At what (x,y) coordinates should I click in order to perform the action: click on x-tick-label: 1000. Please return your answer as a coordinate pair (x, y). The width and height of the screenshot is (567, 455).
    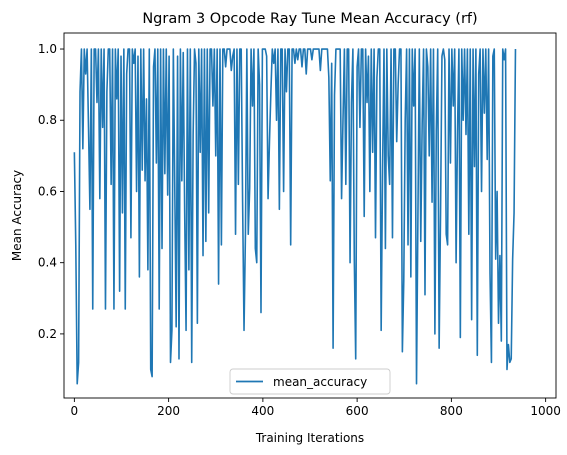
    Looking at the image, I should click on (545, 411).